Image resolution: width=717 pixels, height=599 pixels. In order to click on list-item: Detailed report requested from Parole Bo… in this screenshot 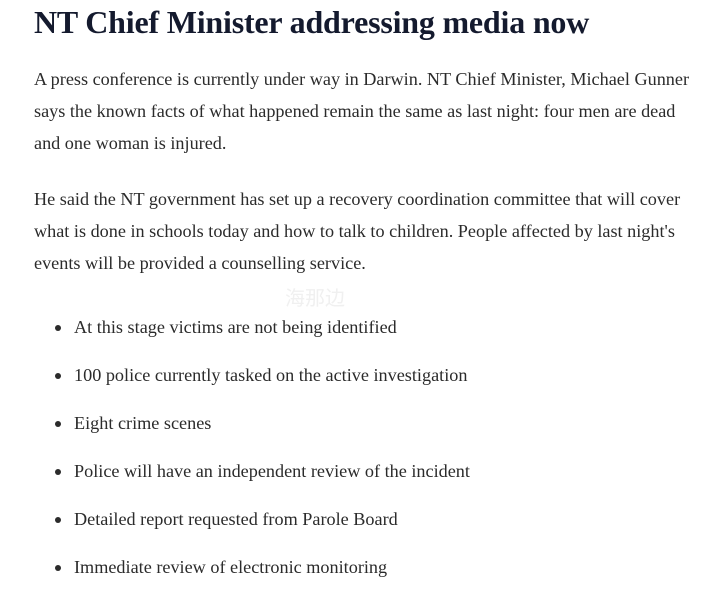, I will do `click(378, 519)`.